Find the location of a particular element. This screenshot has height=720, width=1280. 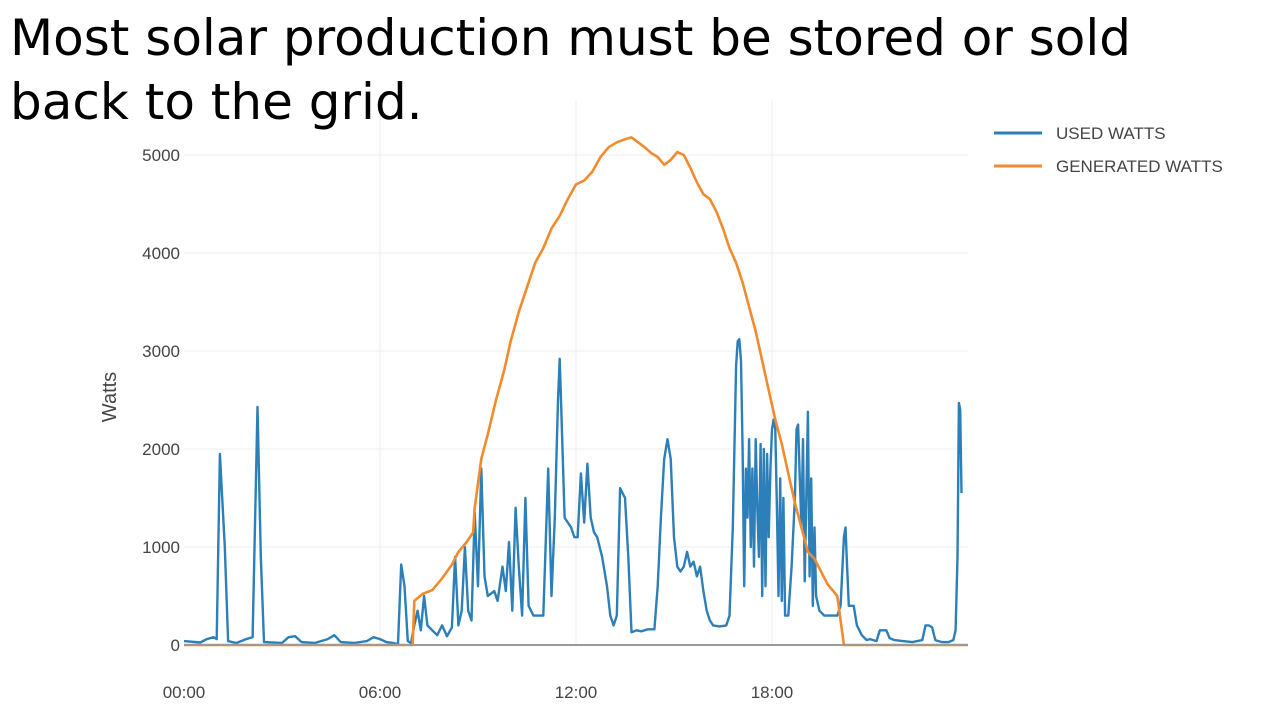

x-tick-label: 06:00 is located at coordinates (380, 692).